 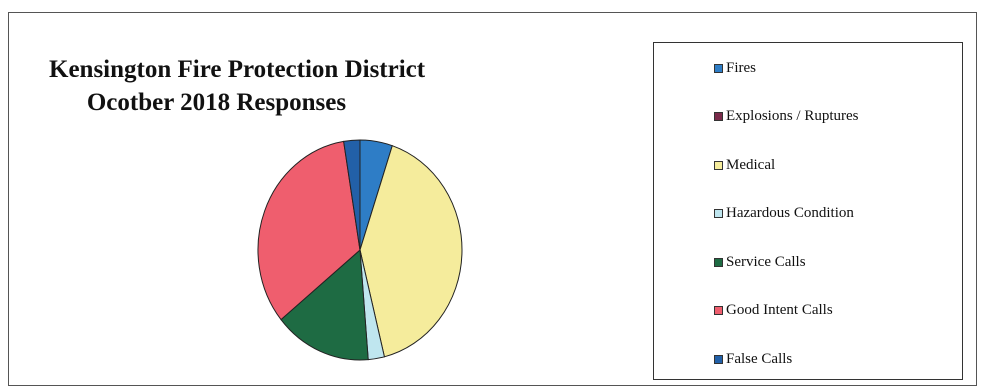 I want to click on legend-item-explosions-ruptures: Explosions / Ruptures, so click(x=786, y=117).